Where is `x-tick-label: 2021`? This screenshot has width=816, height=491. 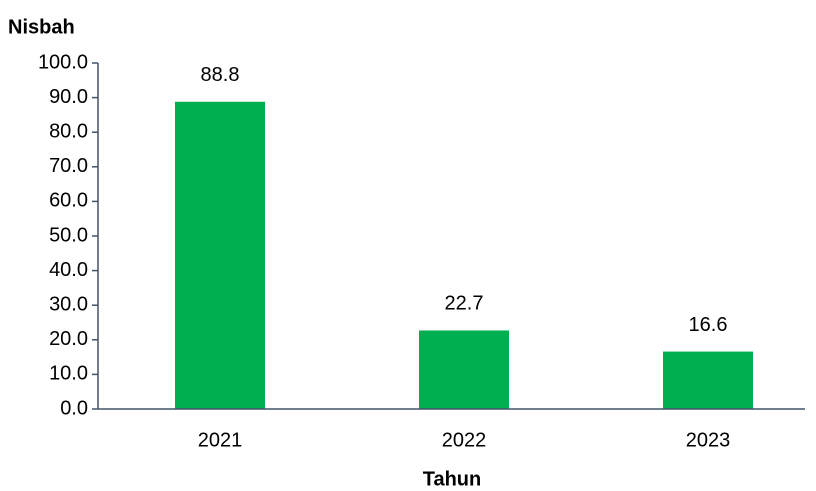 x-tick-label: 2021 is located at coordinates (220, 440).